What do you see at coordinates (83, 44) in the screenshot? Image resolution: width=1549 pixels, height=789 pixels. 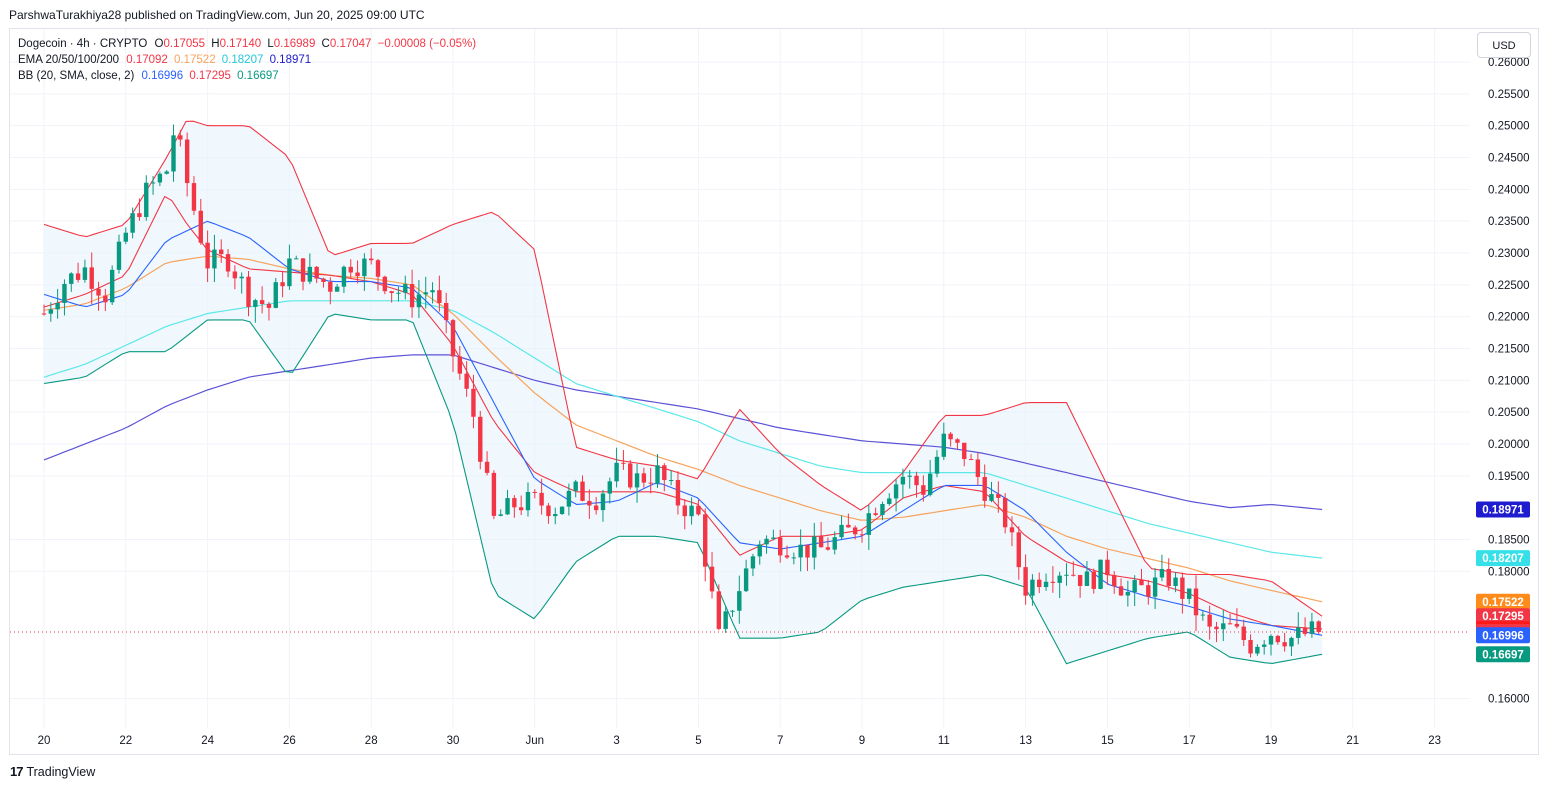 I see `symbol-label: Dogecoin · 4h · CRYPTO` at bounding box center [83, 44].